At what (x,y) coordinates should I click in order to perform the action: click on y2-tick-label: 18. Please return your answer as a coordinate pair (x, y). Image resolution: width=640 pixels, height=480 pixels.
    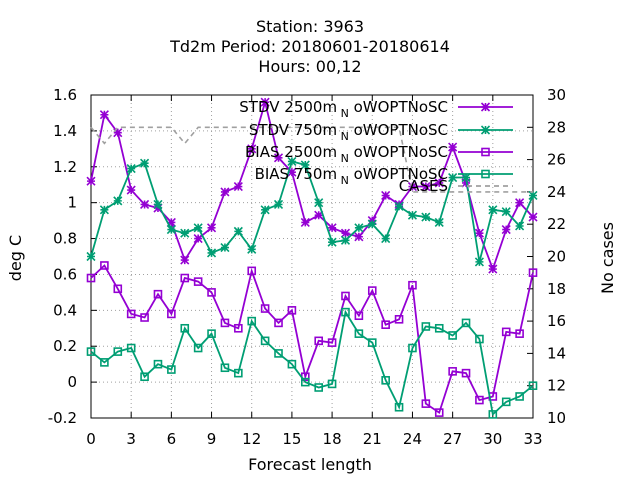
    Looking at the image, I should click on (556, 289).